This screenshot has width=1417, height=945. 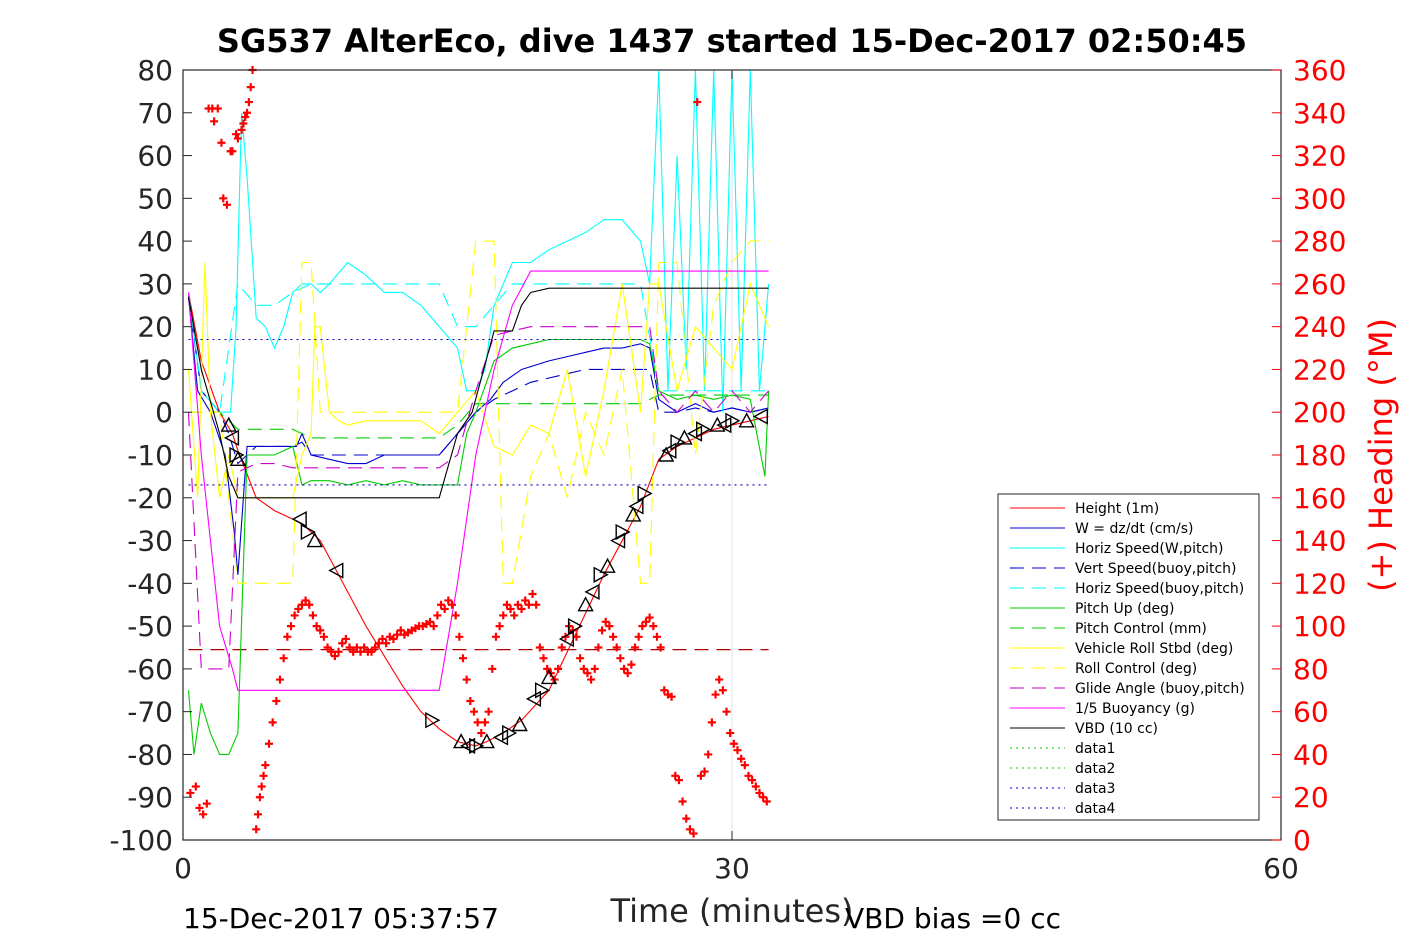 What do you see at coordinates (478, 393) in the screenshot?
I see `series-line-vbd-10-cc` at bounding box center [478, 393].